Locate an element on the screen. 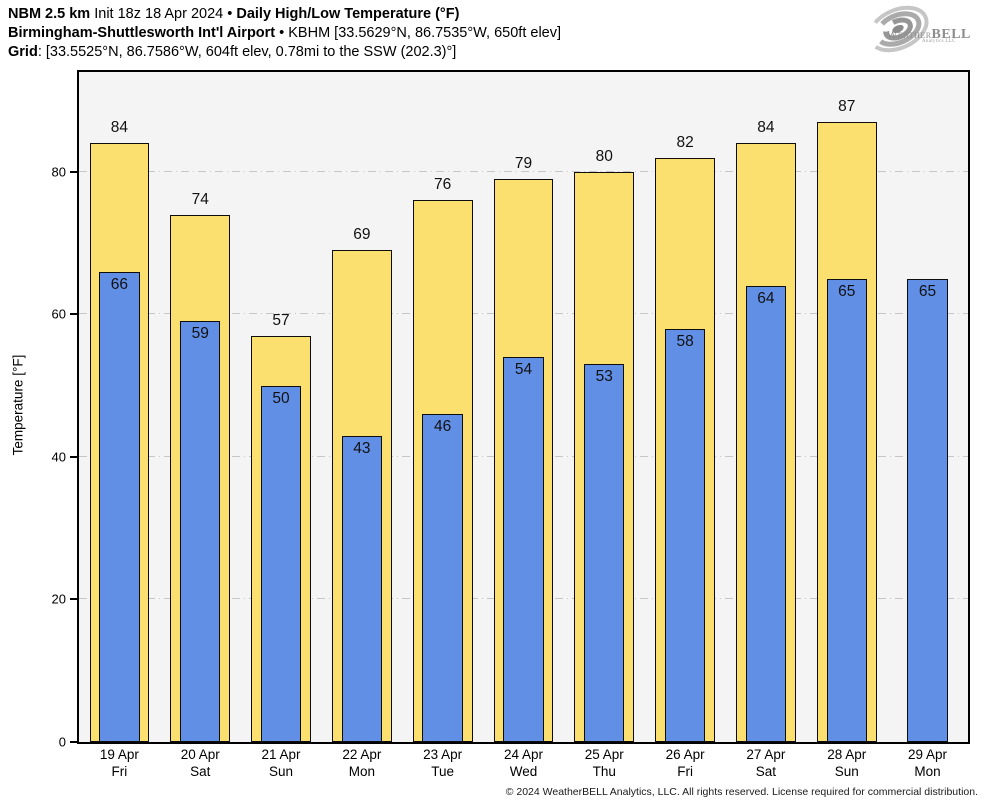 This screenshot has height=808, width=984. init-time: Init 18z 18 Apr 2024 • is located at coordinates (163, 14).